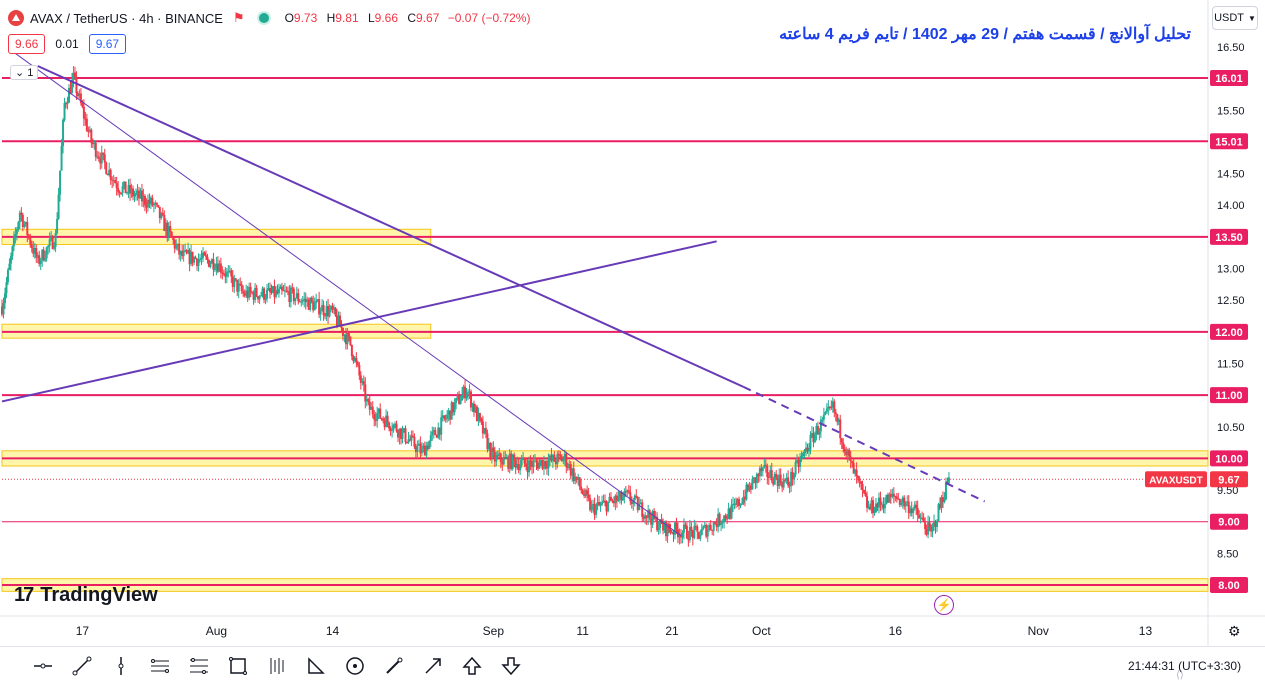 This screenshot has width=1265, height=686. I want to click on symbol-title: AVAX / TetherUS · 4h · BINANCE, so click(126, 18).